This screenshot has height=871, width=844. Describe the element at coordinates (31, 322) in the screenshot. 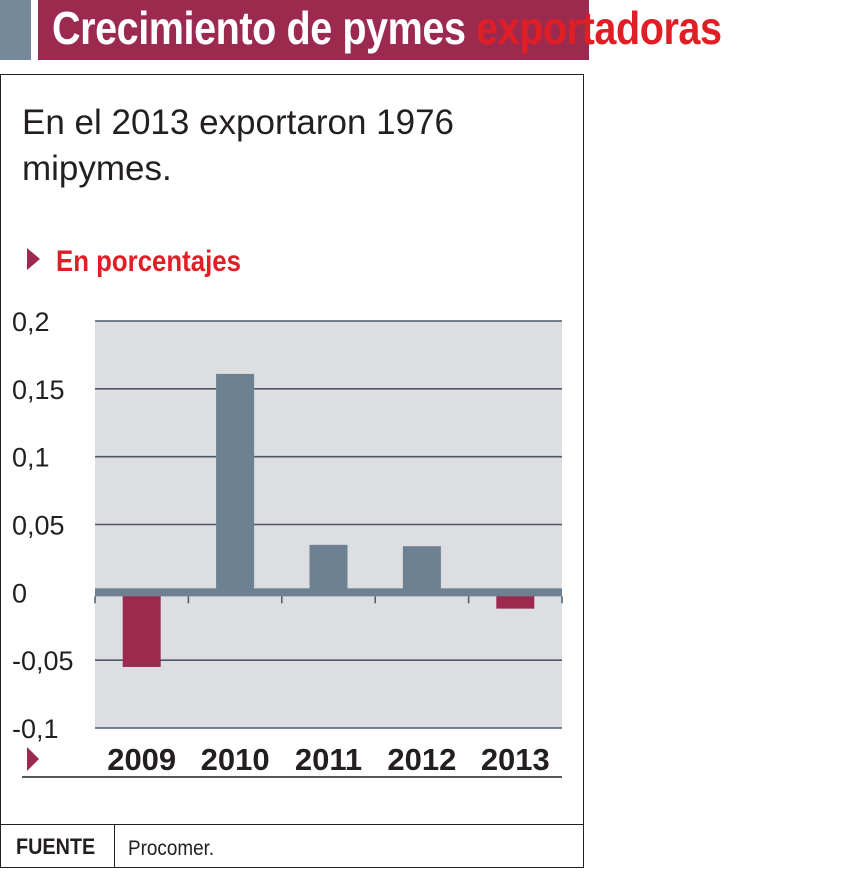

I see `y-tick-label: 0,2` at that location.